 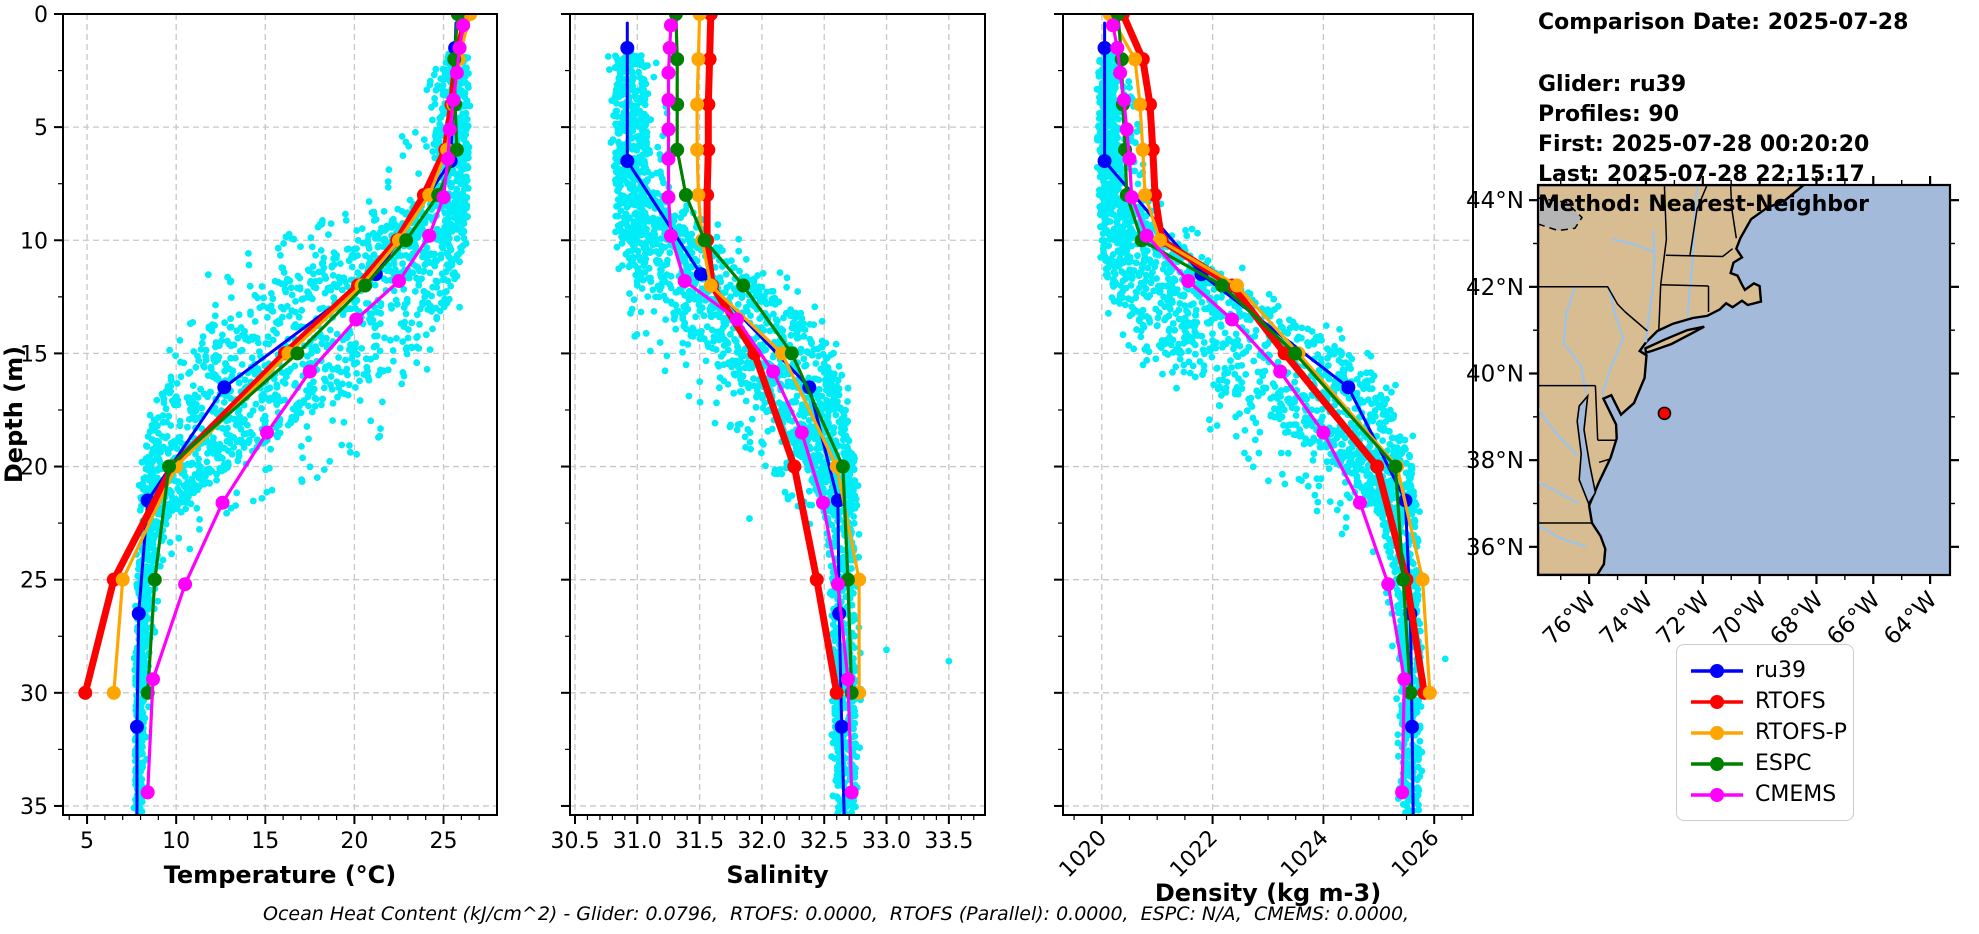 What do you see at coordinates (948, 841) in the screenshot?
I see `svg-text: 33.5` at bounding box center [948, 841].